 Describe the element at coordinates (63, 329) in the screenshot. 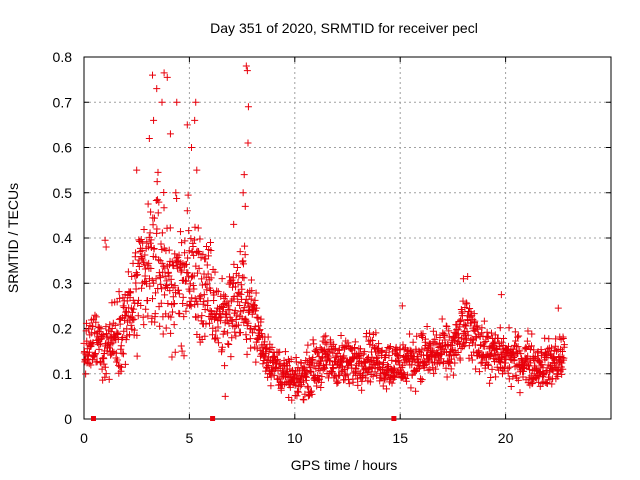

I see `y-tick-label: 0.2` at that location.